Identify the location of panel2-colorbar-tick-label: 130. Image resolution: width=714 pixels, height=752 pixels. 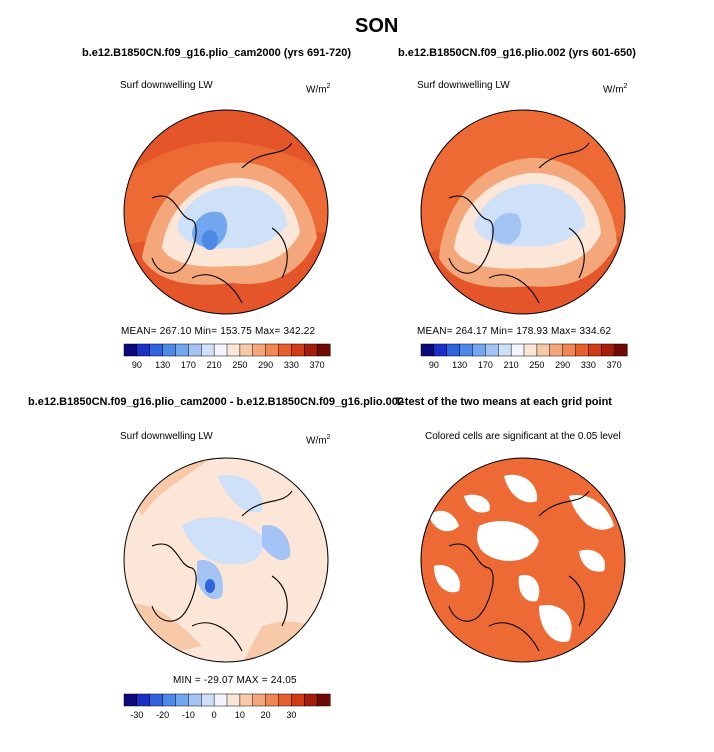
(459, 365).